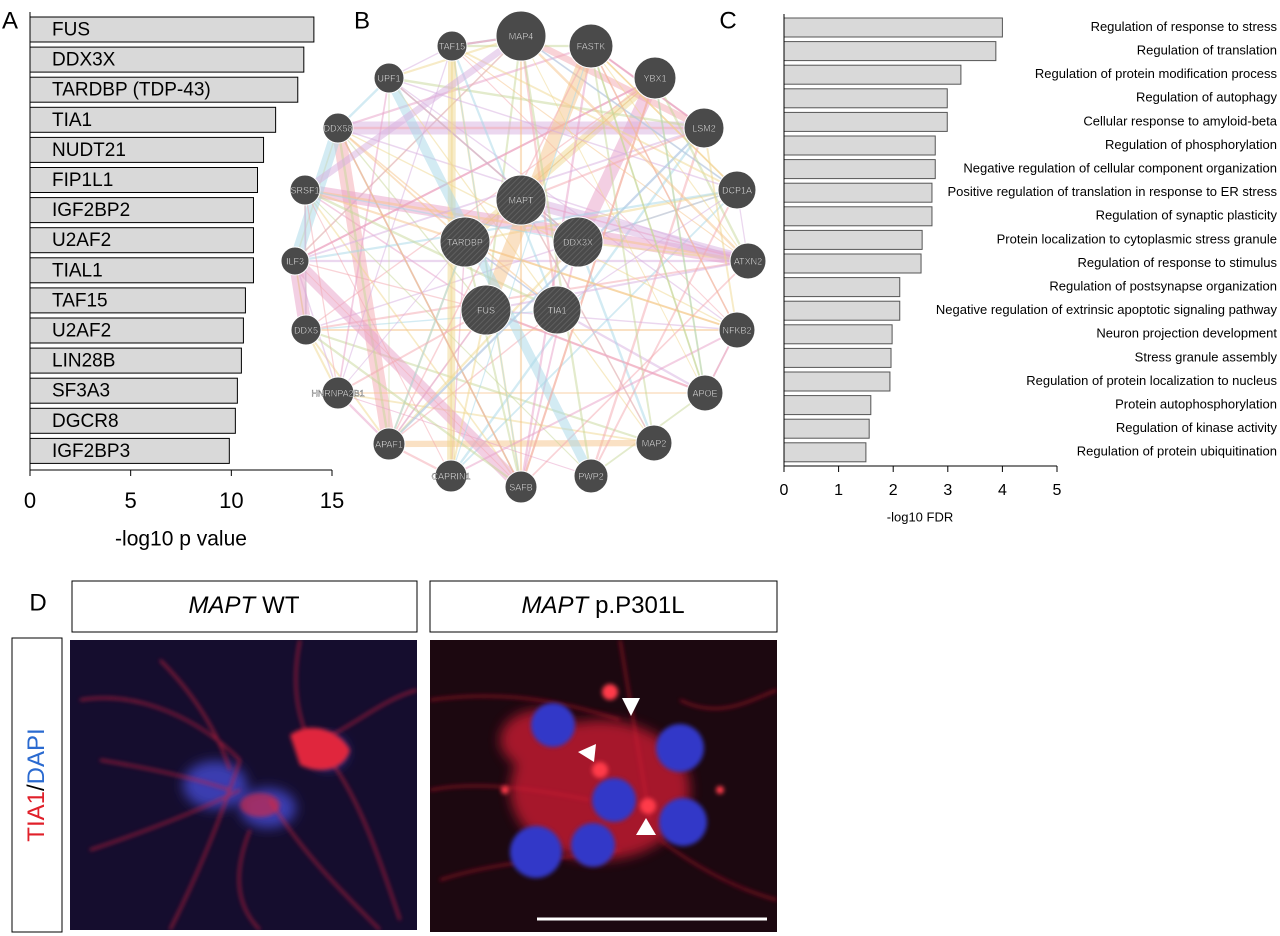  What do you see at coordinates (332, 500) in the screenshot?
I see `x-tick-label: 15` at bounding box center [332, 500].